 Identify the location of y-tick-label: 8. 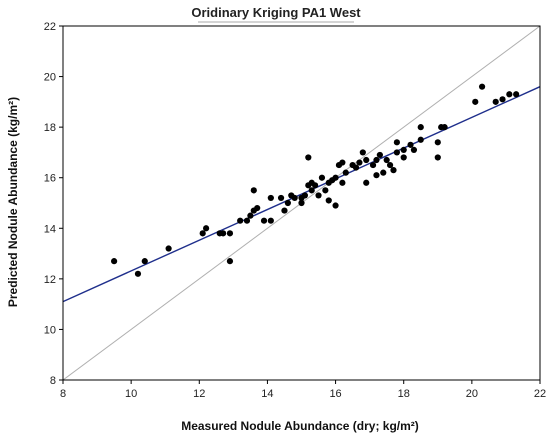
(53, 381).